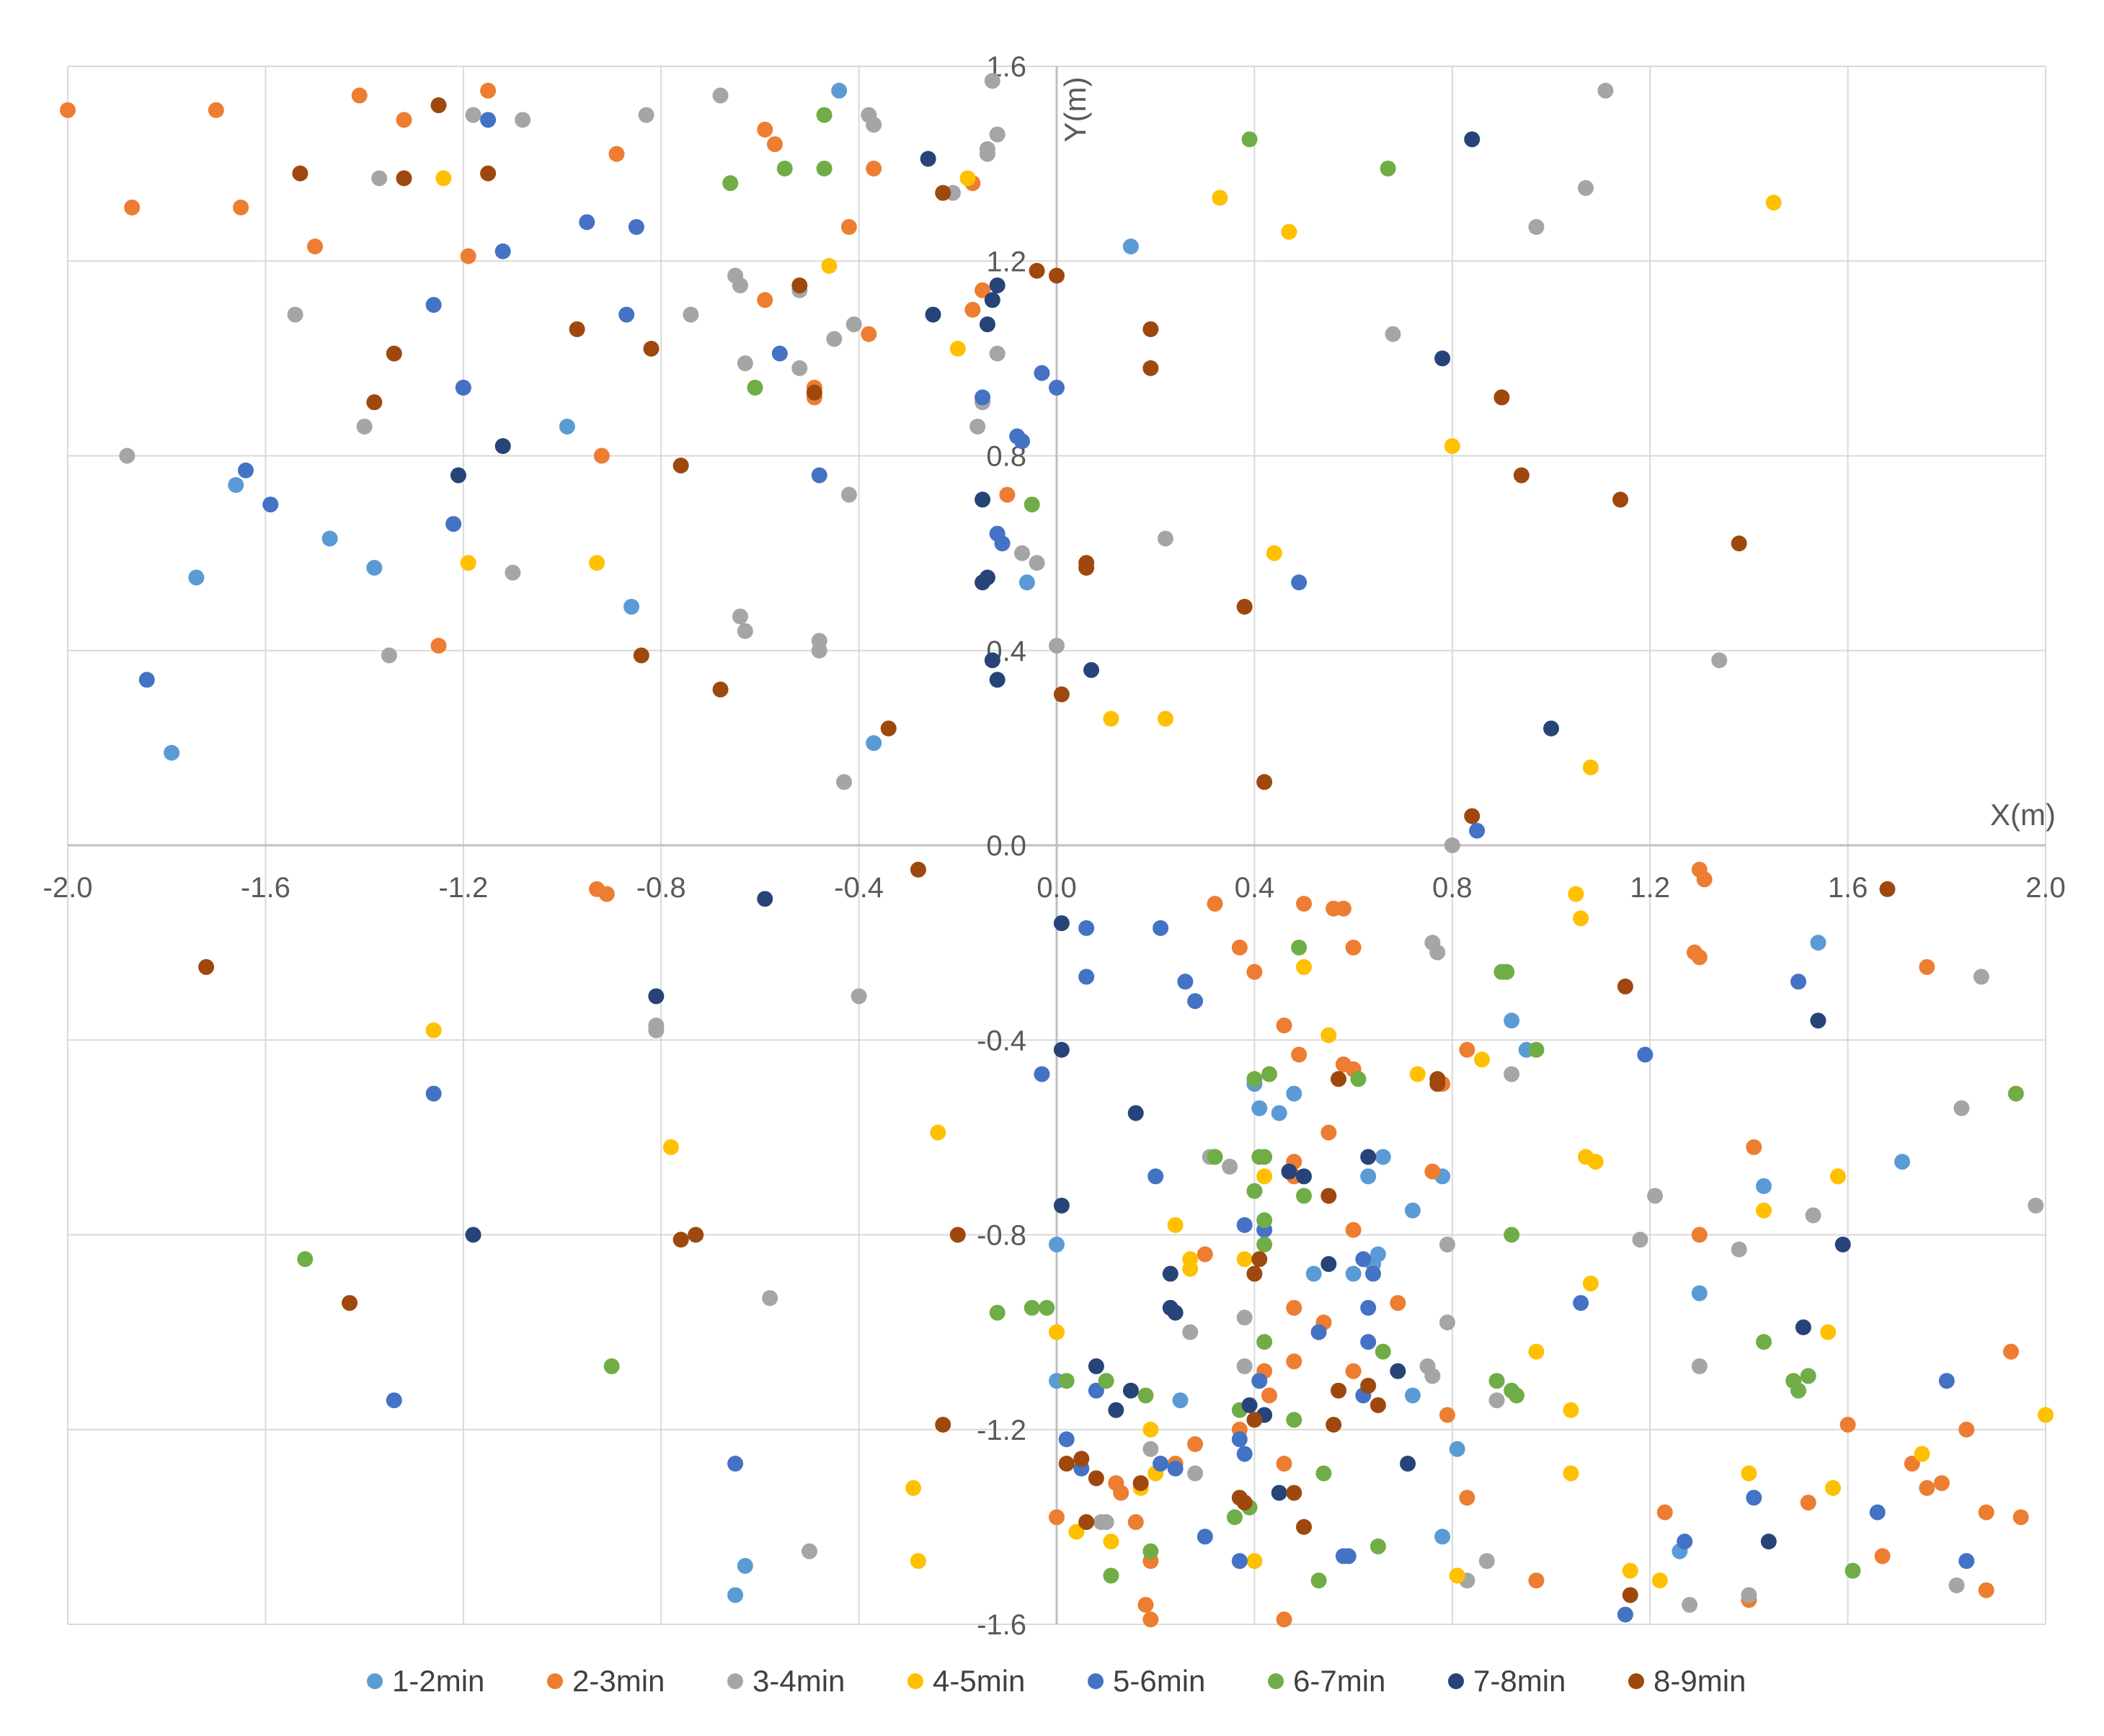  I want to click on x-tick-label: -0.8, so click(661, 888).